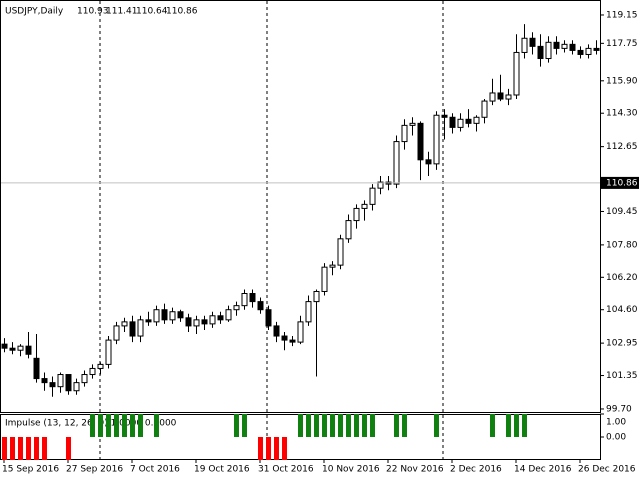 This screenshot has width=640, height=480. Describe the element at coordinates (622, 15) in the screenshot. I see `y-tick-label: 119.15` at that location.